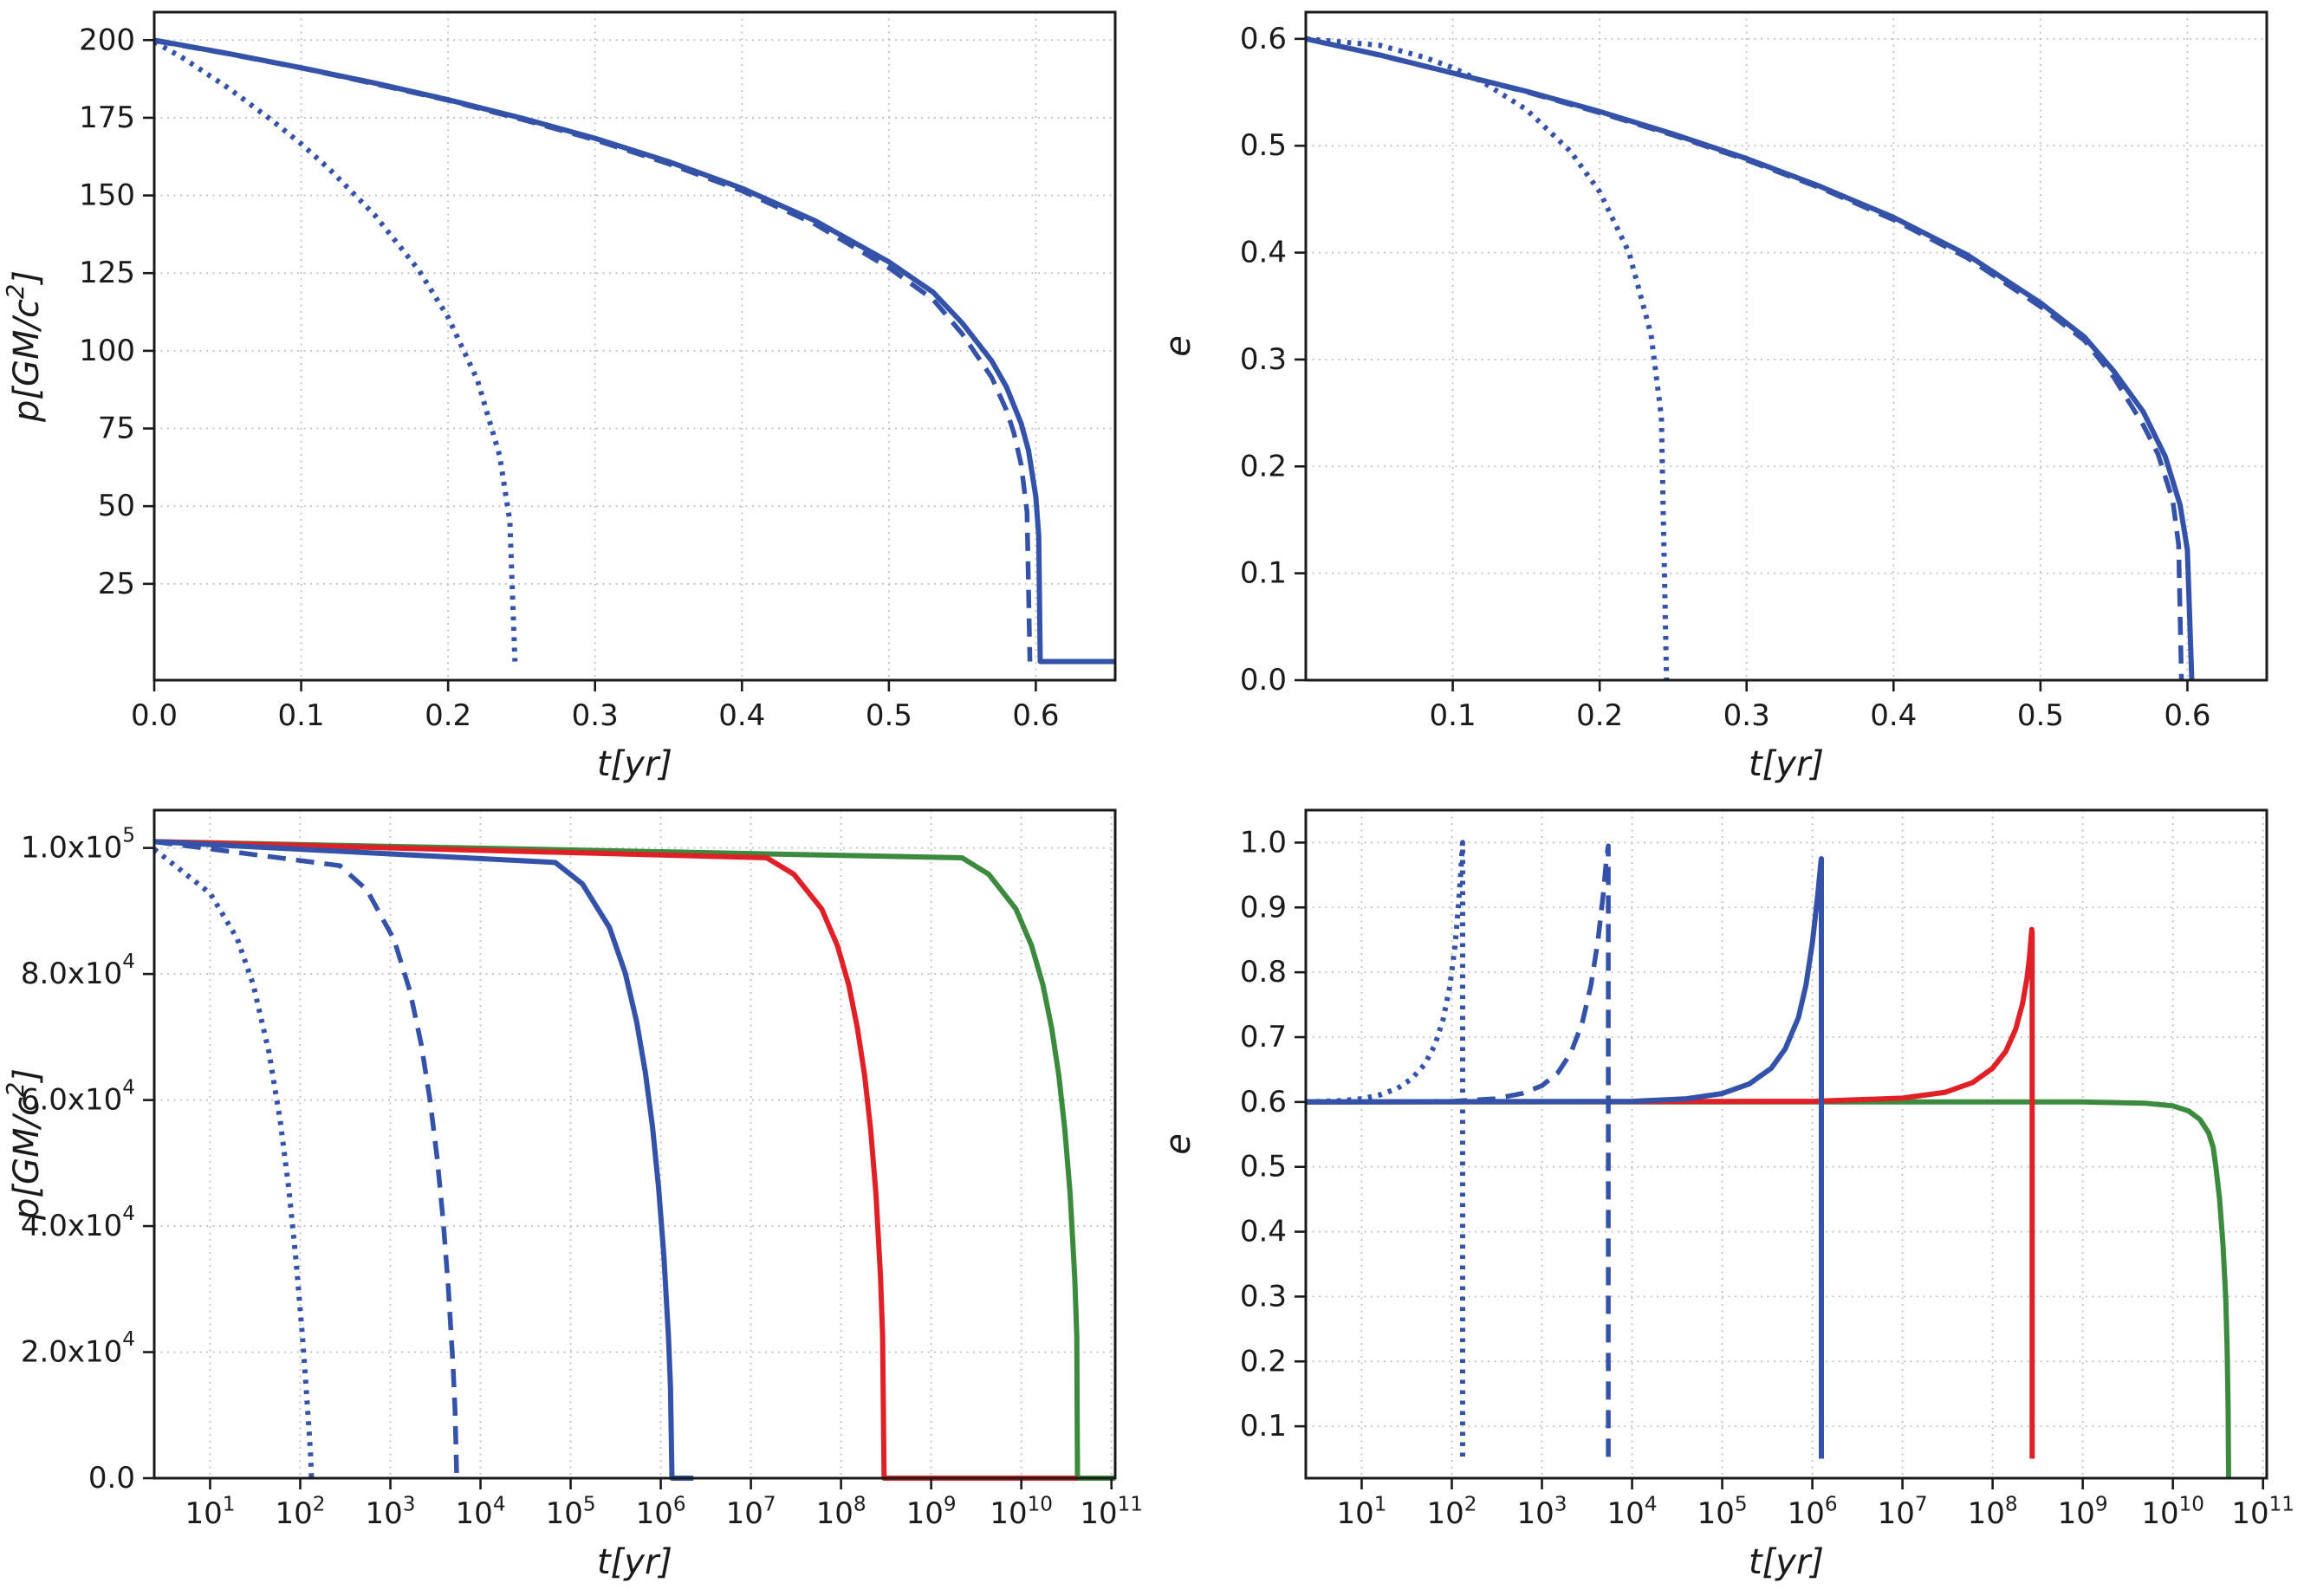 The height and width of the screenshot is (1596, 2304). What do you see at coordinates (1564, 1157) in the screenshot?
I see `curve-e-vs-t-log-solid-blue` at bounding box center [1564, 1157].